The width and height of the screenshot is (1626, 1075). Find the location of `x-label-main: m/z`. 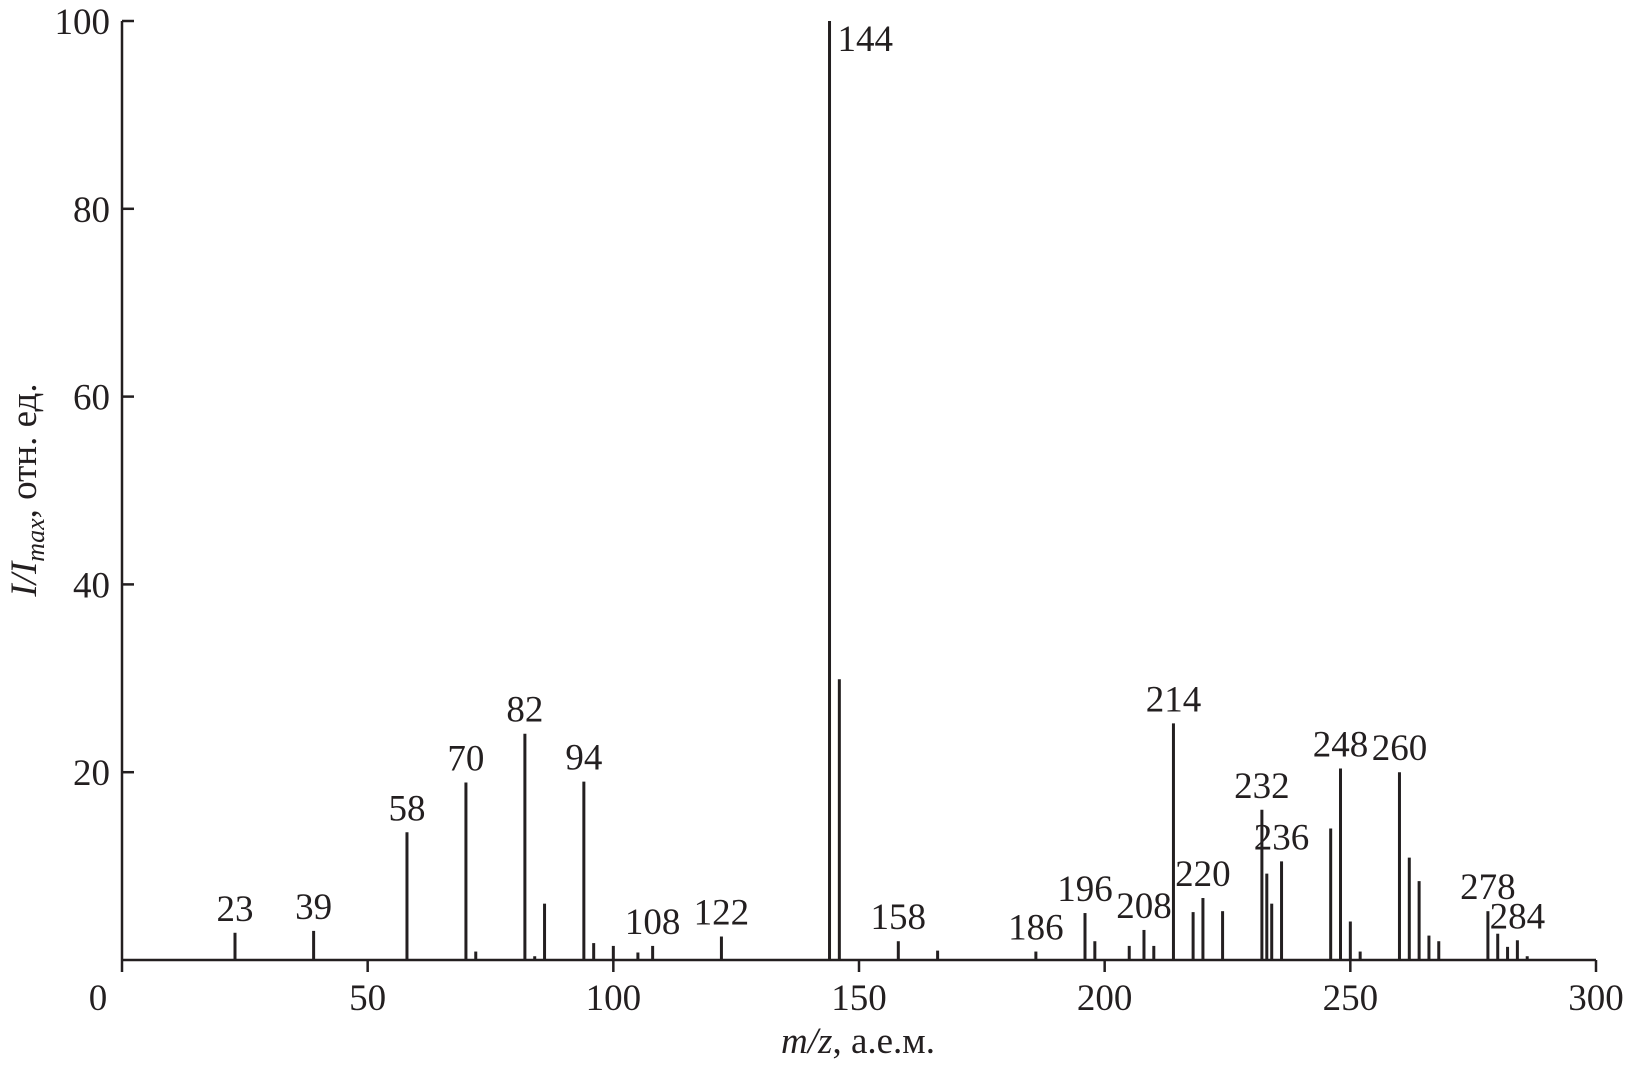

x-label-main: m/z is located at coordinates (806, 1041).